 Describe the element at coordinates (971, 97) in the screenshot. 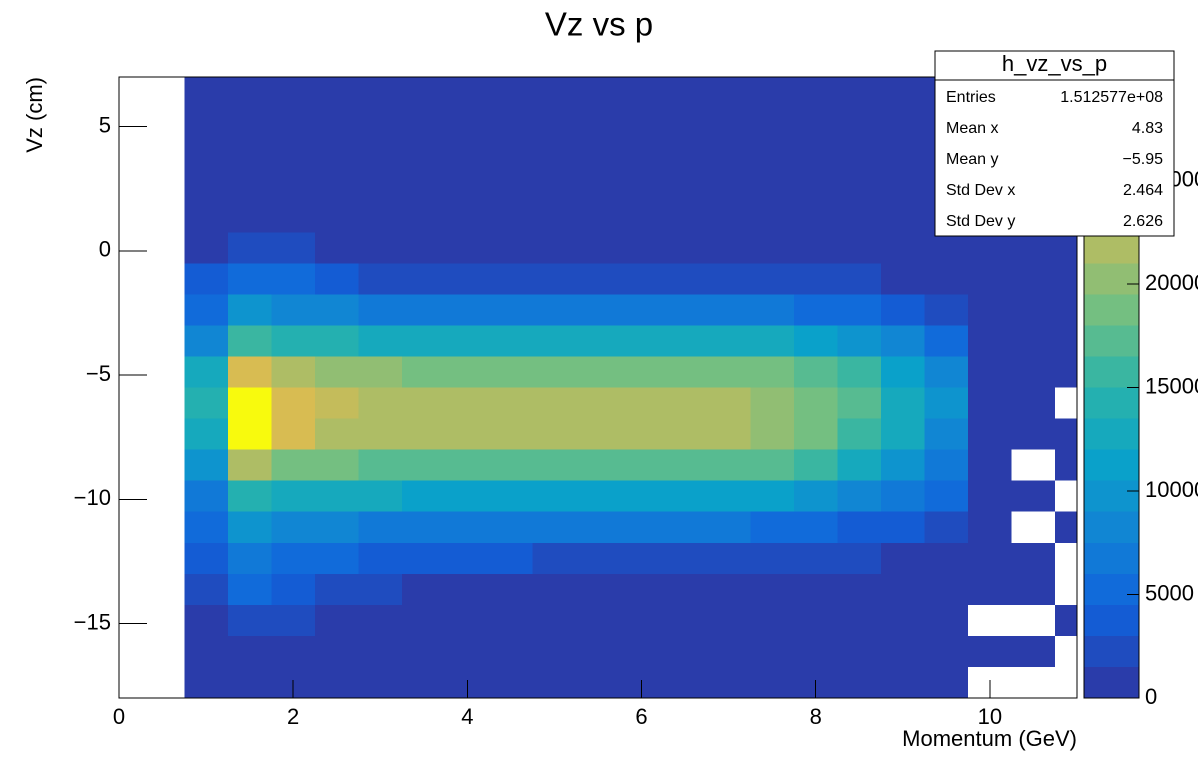

I see `stats-label: Entries` at that location.